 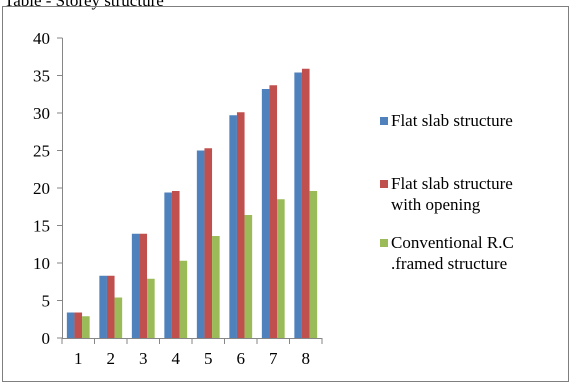 I want to click on legend-label: .framed structure, so click(x=449, y=263).